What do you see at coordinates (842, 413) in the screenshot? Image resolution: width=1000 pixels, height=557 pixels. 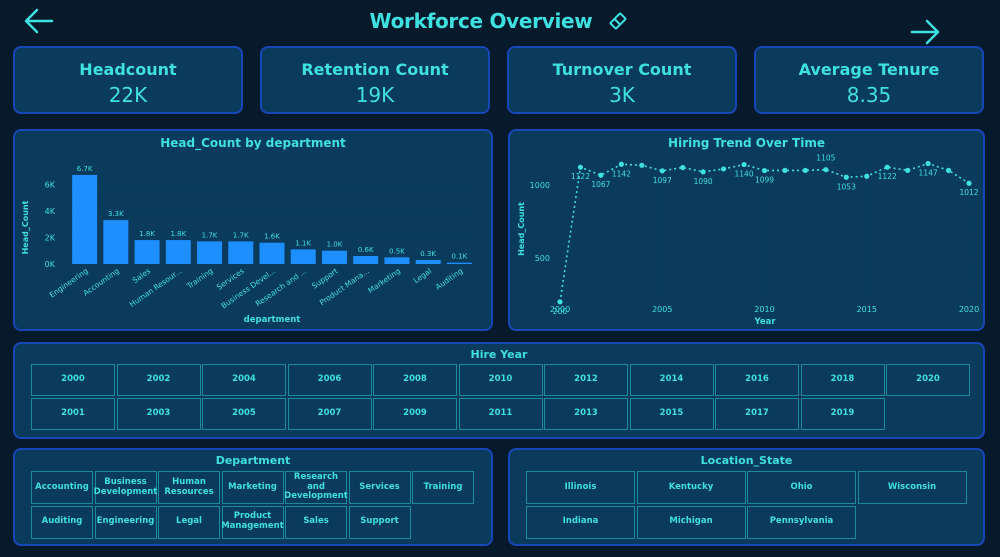 I see `hire-year-tile: 2019` at bounding box center [842, 413].